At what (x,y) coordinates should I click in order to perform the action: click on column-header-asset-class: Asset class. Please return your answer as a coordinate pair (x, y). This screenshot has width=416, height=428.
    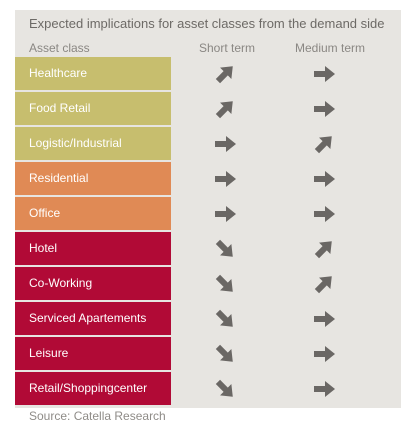
    Looking at the image, I should click on (59, 48).